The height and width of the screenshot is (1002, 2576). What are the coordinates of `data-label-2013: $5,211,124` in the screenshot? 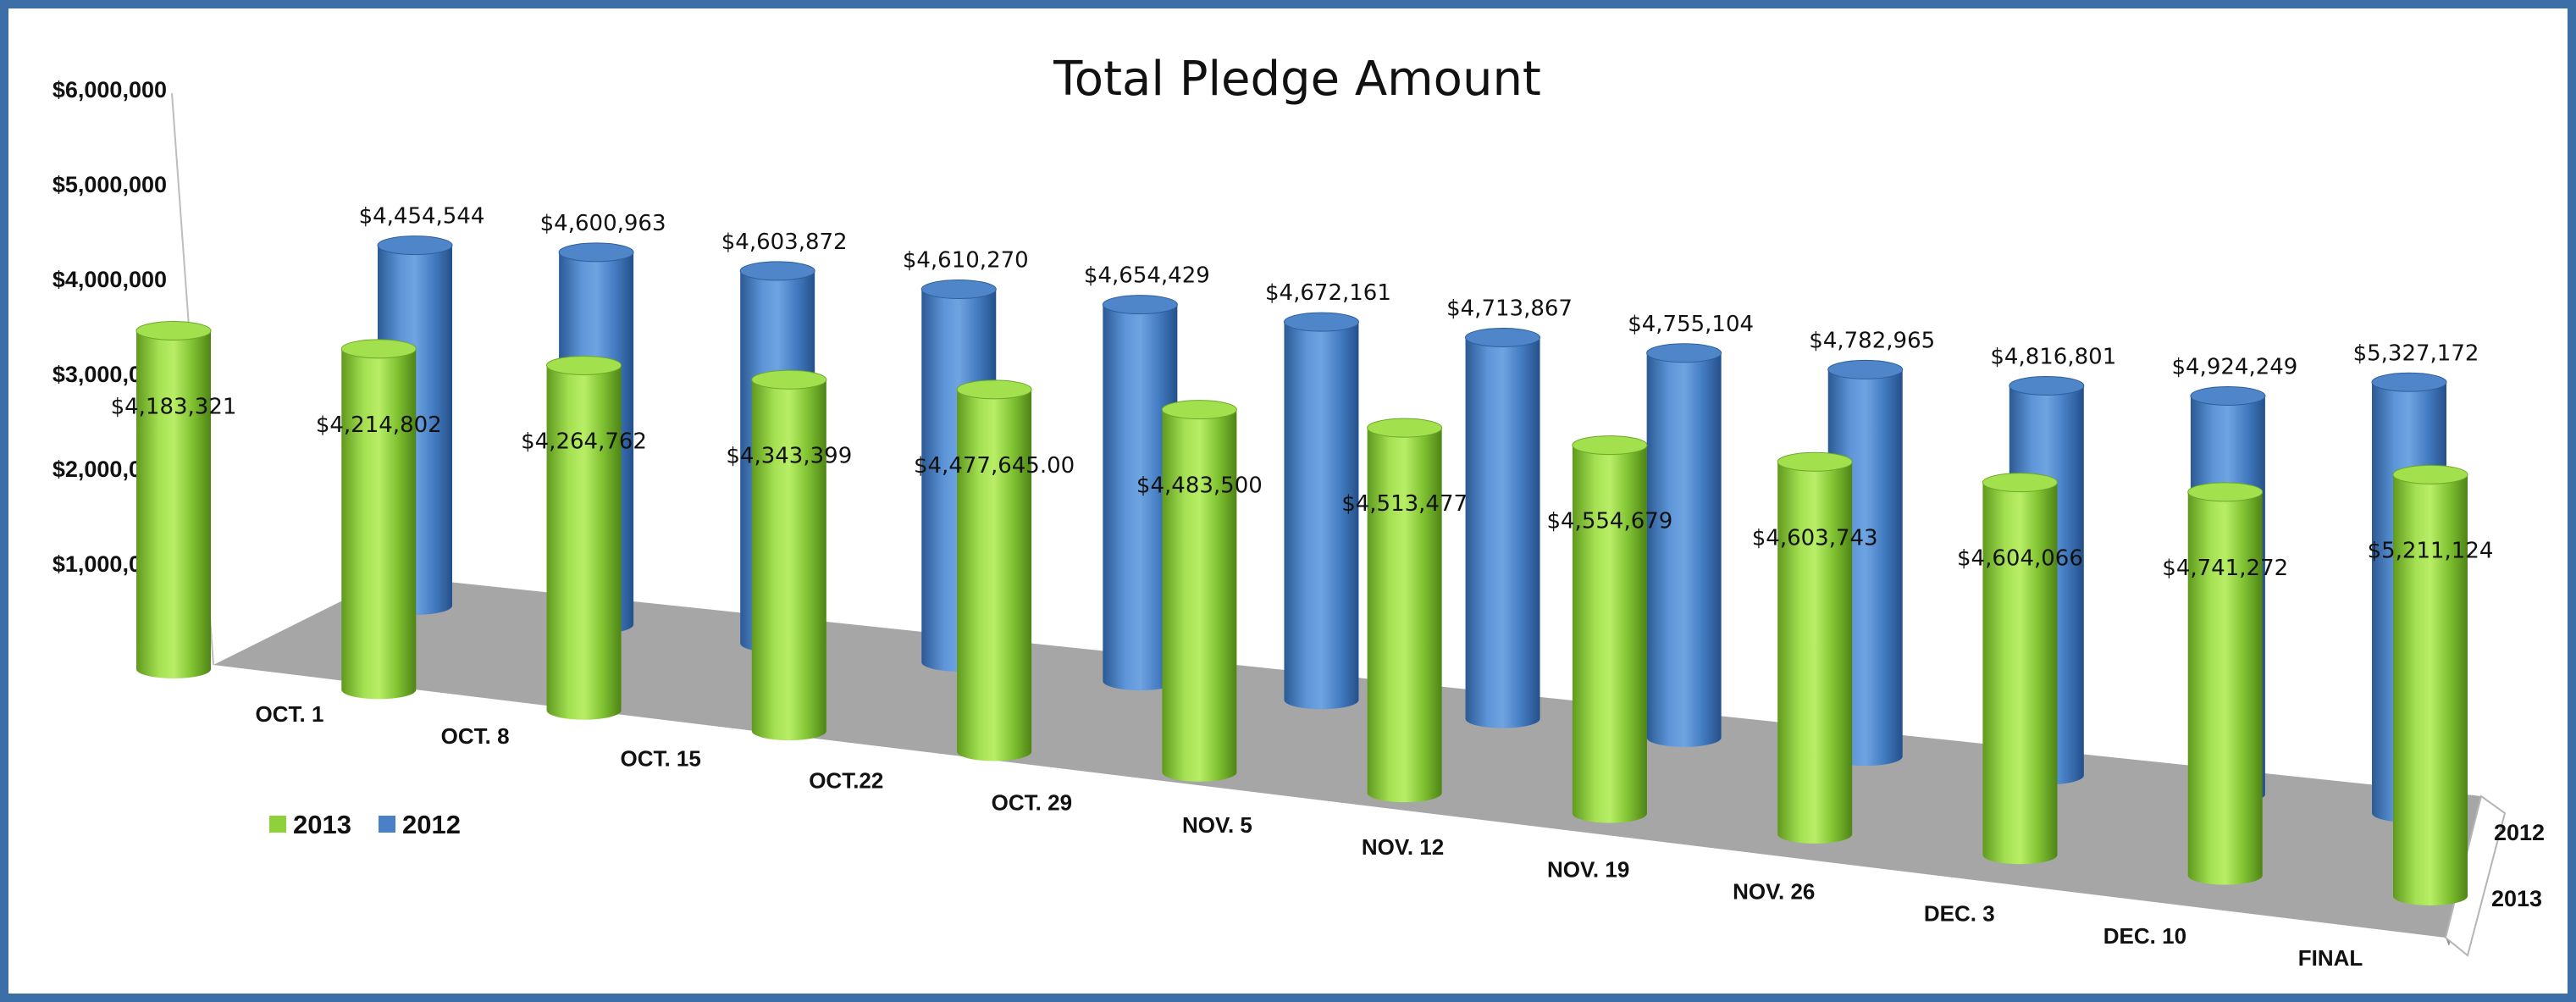 It's located at (2431, 550).